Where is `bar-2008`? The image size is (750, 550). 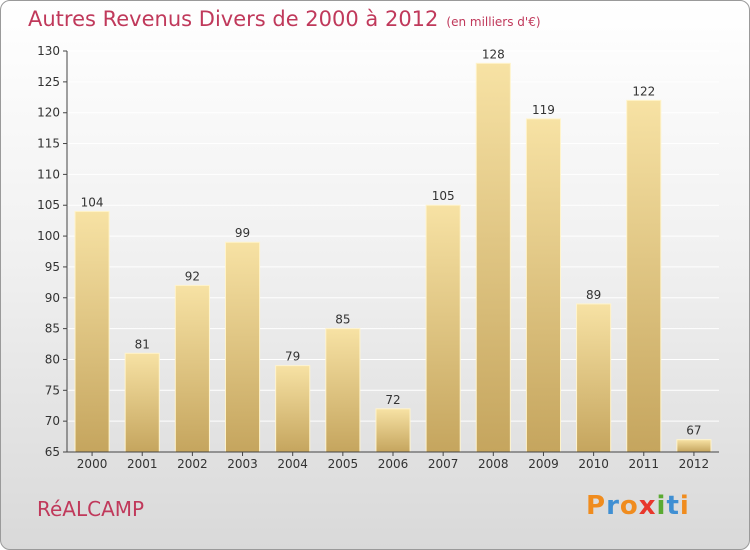
bar-2008 is located at coordinates (493, 257).